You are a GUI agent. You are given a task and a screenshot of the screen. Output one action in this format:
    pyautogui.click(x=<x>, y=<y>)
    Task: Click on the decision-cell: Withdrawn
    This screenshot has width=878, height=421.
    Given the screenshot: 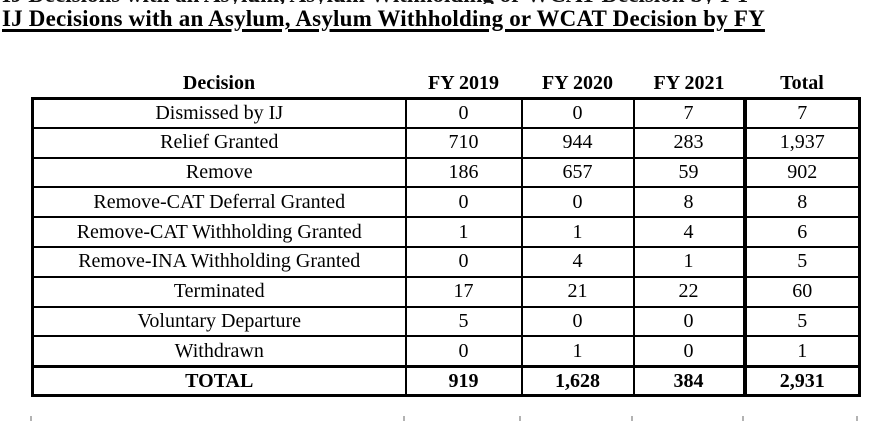 What is the action you would take?
    pyautogui.click(x=219, y=351)
    